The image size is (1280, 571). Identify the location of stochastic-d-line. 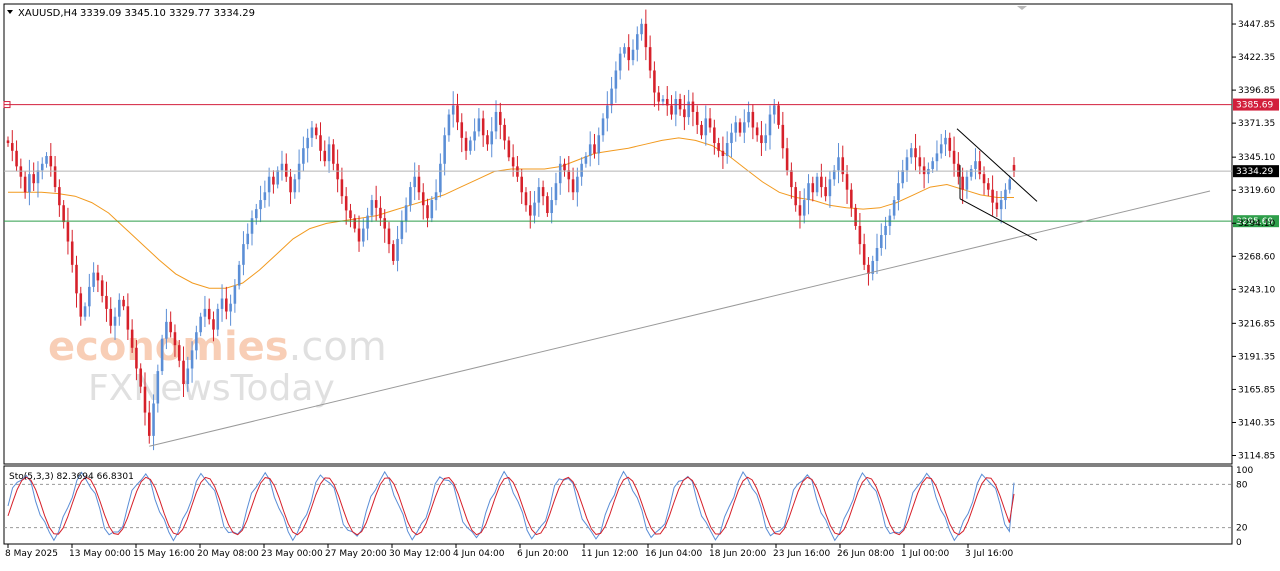
(511, 506).